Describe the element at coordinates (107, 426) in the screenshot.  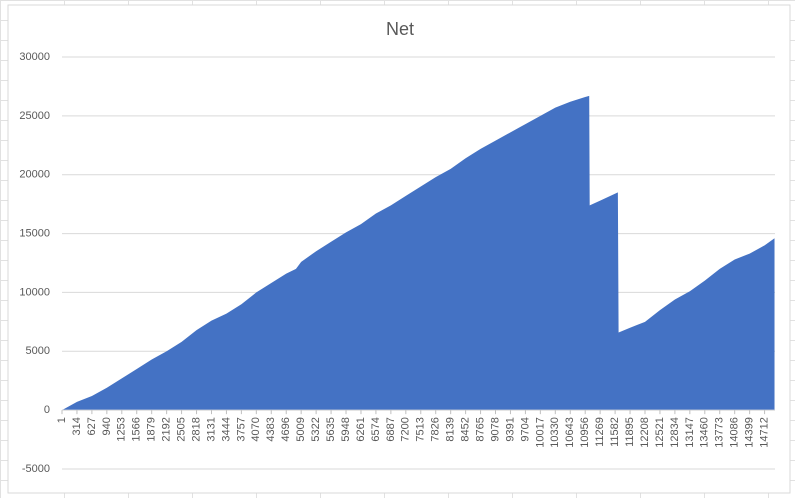
I see `x-tick-label: 940` at that location.